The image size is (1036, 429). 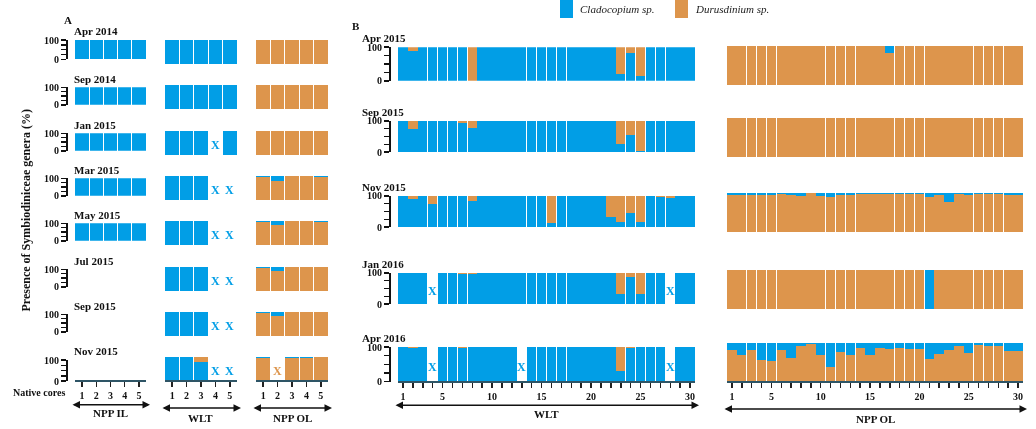 What do you see at coordinates (383, 264) in the screenshot?
I see `chart-title: Jan 2016` at bounding box center [383, 264].